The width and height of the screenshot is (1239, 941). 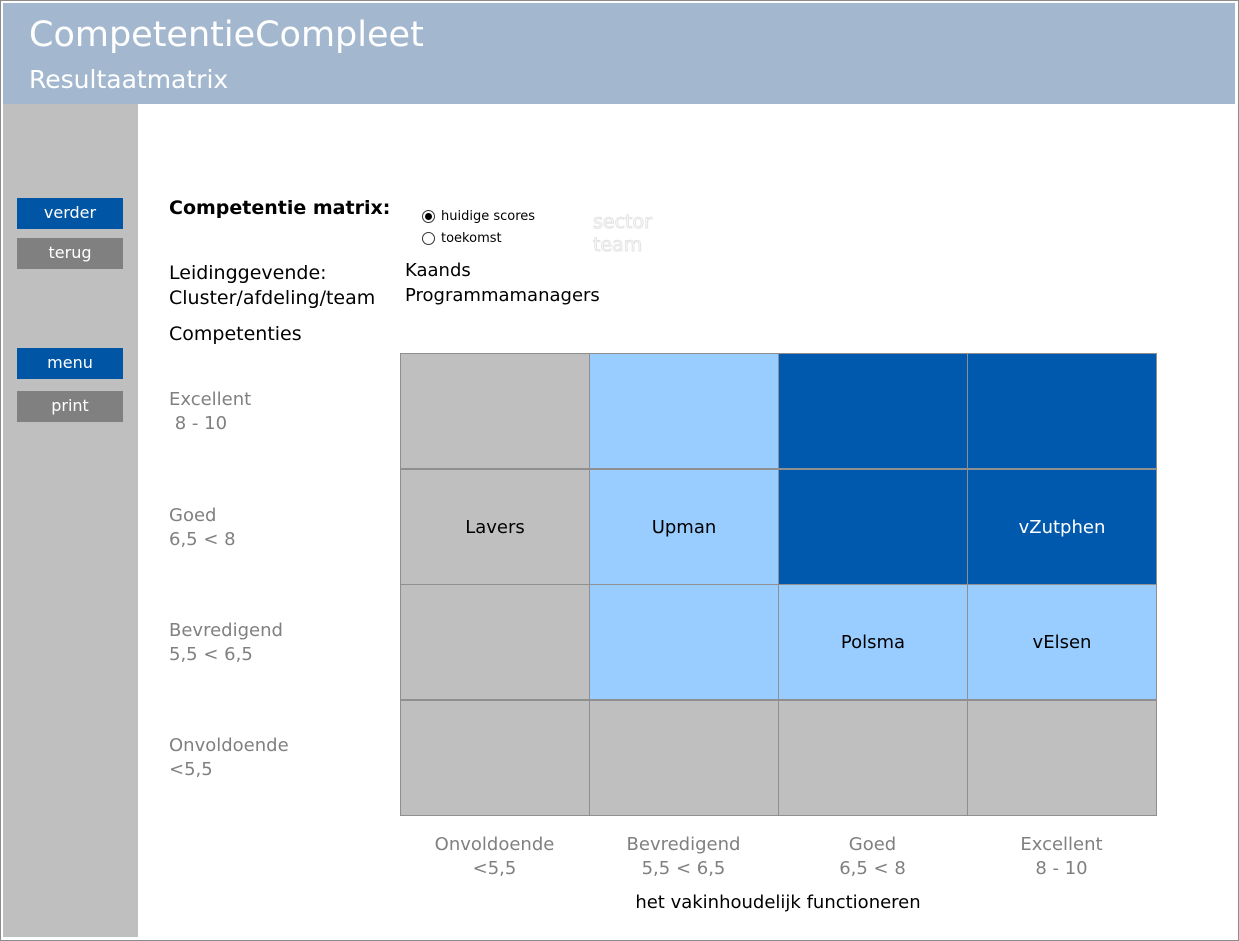 I want to click on matrix-cell-r3c3: Polsma, so click(x=873, y=642).